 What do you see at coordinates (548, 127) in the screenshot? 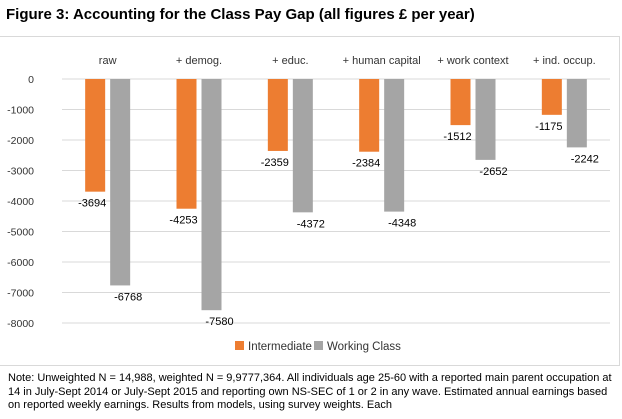
I see `data-label: -1175` at bounding box center [548, 127].